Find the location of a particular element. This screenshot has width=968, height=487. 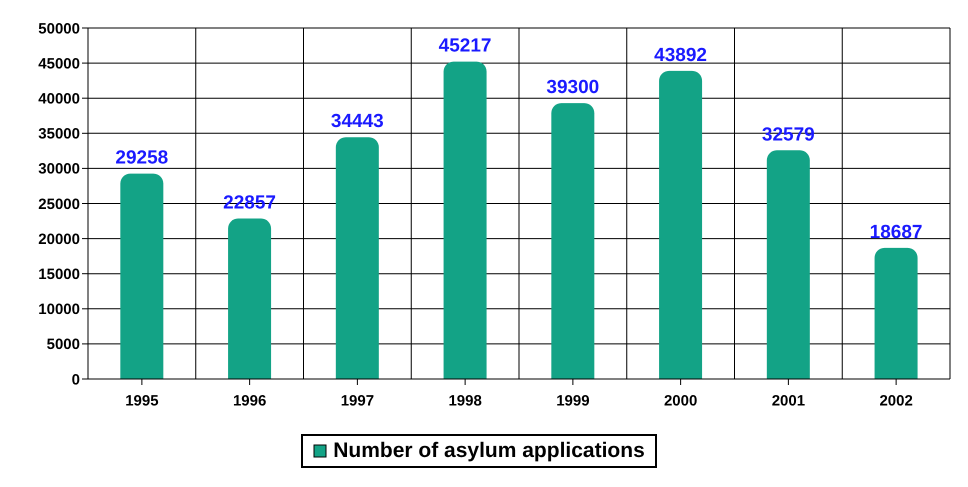

x-tick-label: 2000 is located at coordinates (681, 401).